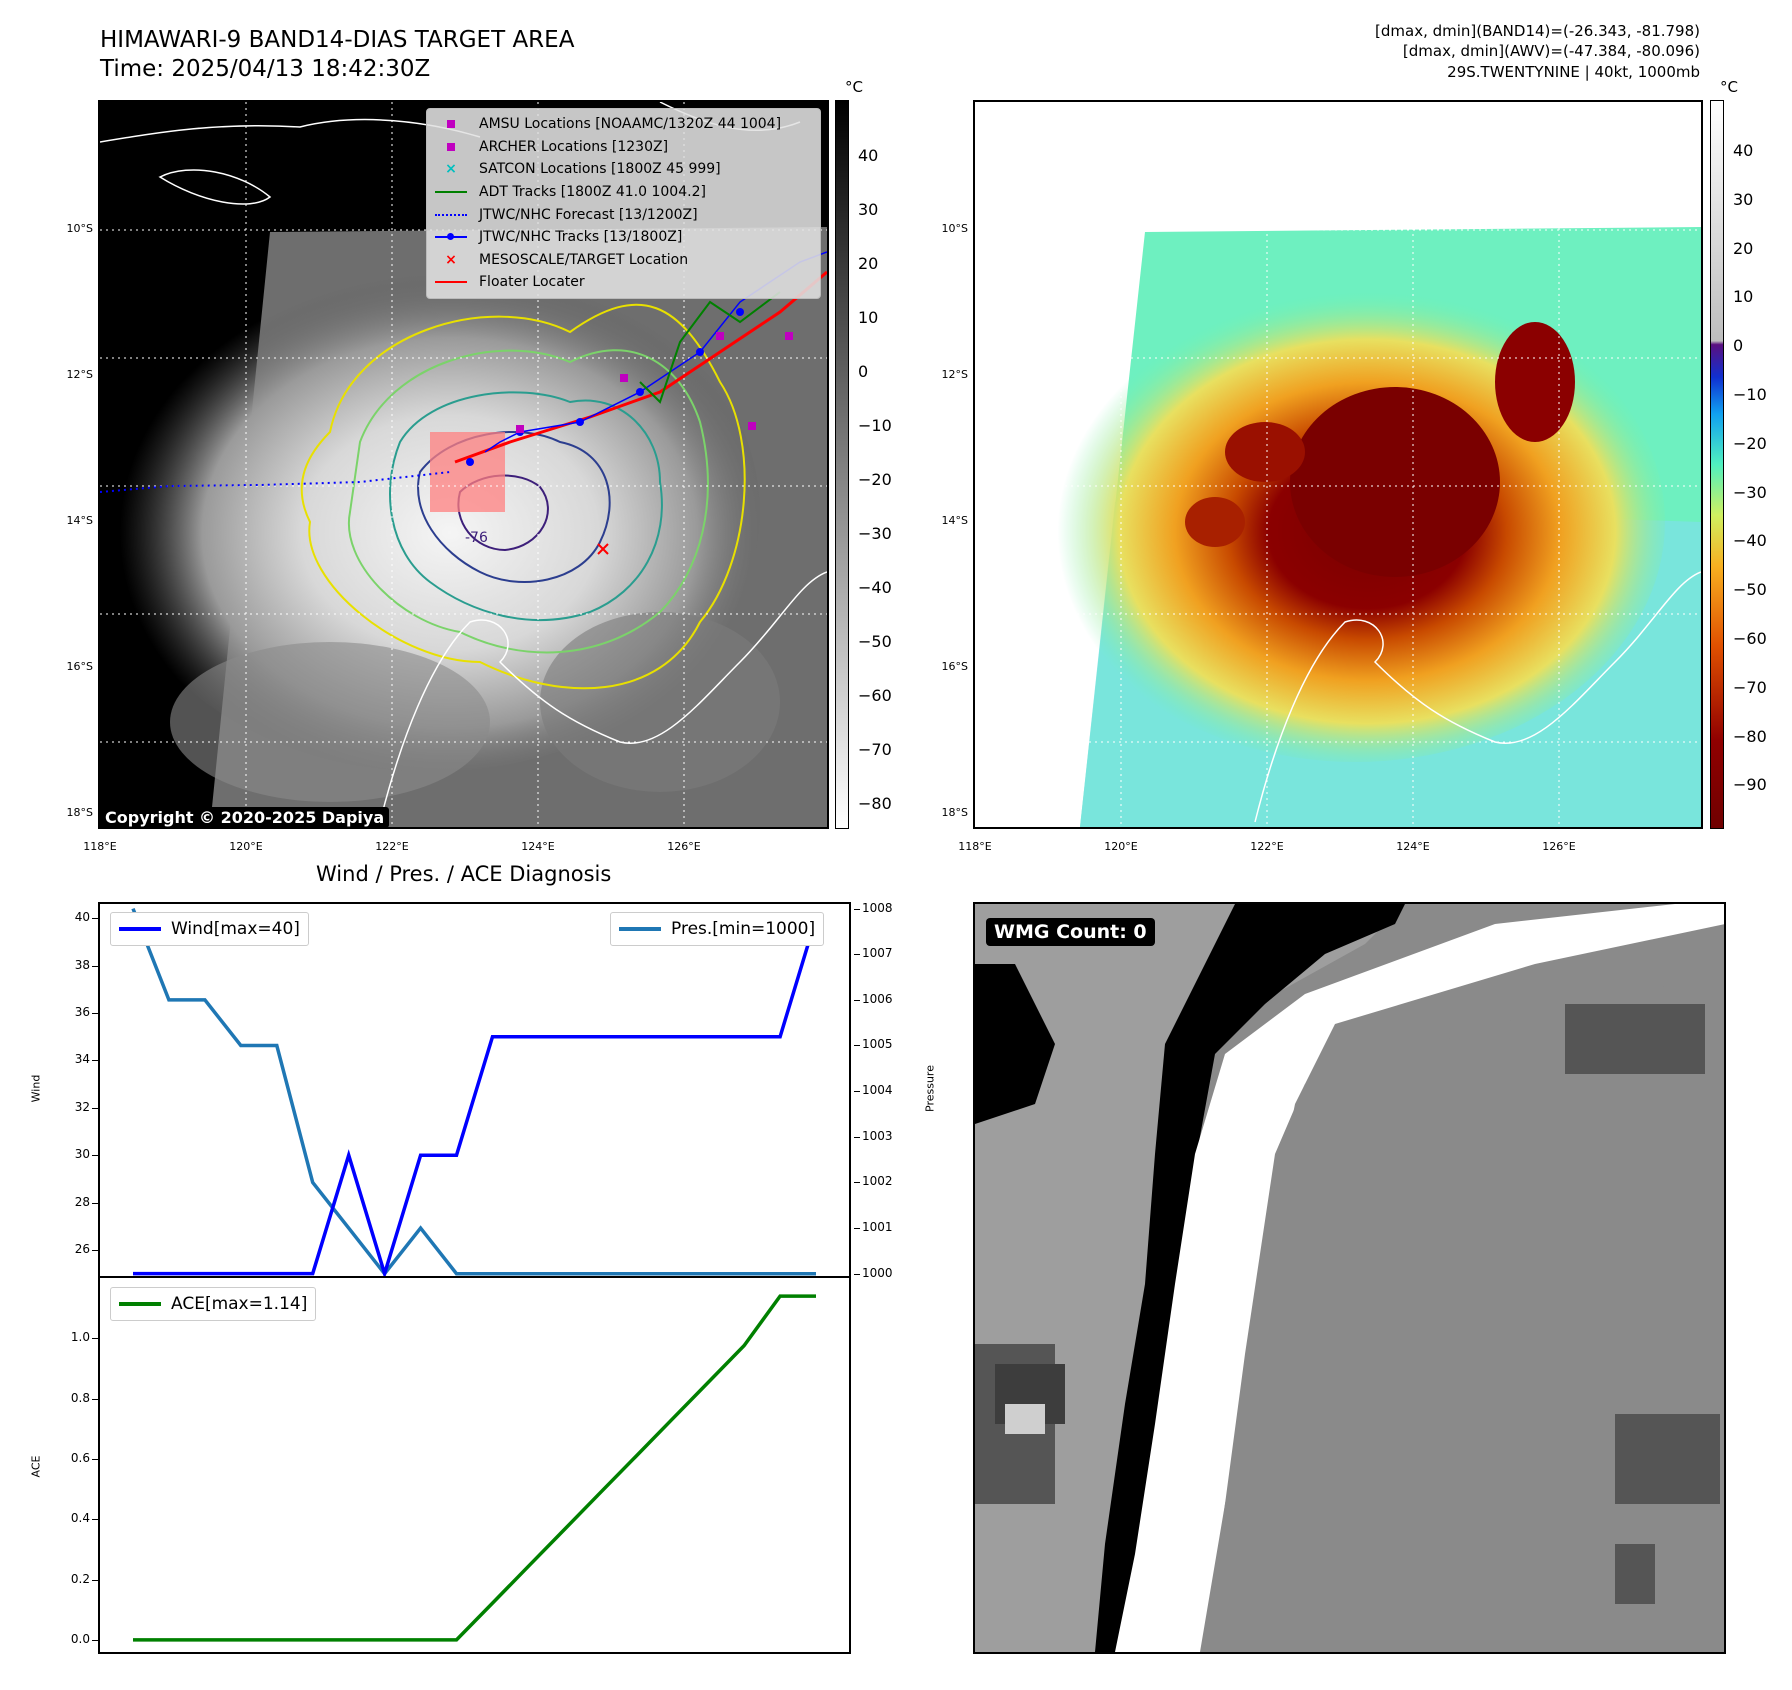 The image size is (1792, 1690). I want to click on axis-tick-label: 1000, so click(877, 1272).